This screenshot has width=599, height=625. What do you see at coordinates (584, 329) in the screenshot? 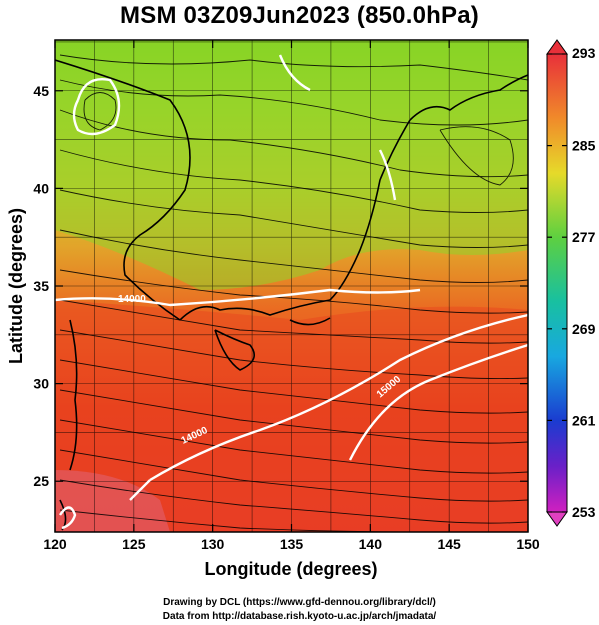
I see `colorbar-label: 269` at bounding box center [584, 329].